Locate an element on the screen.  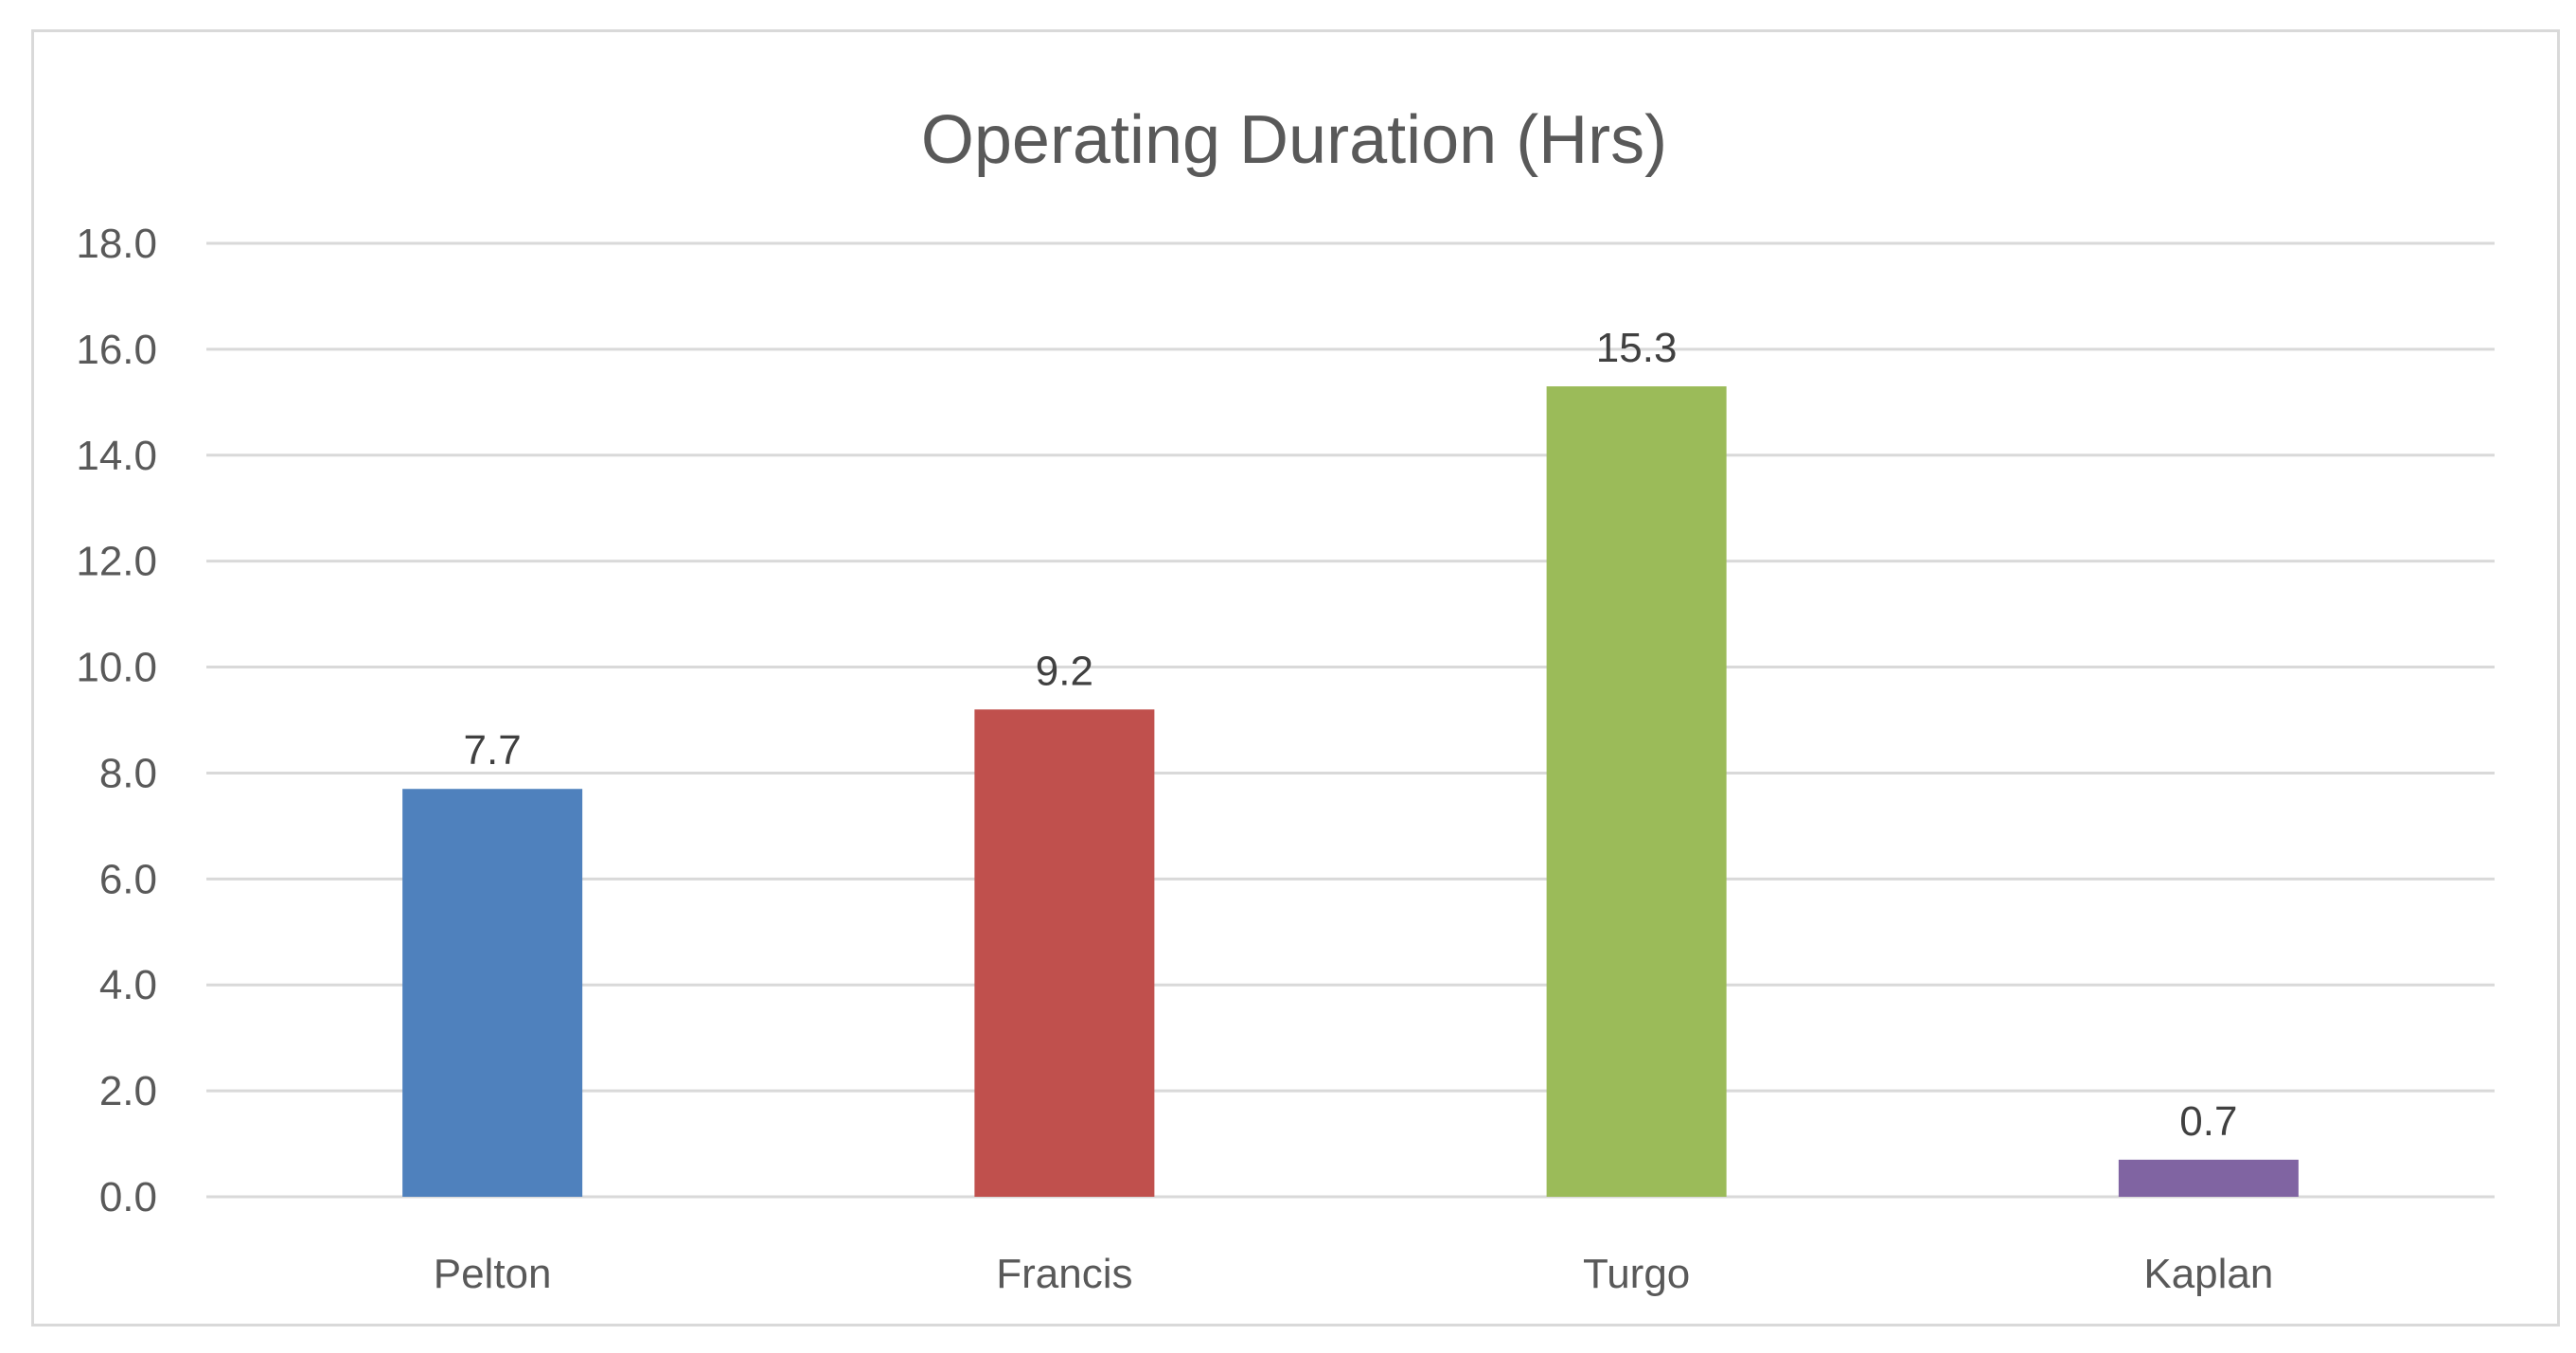
category-label-turgo: Turgo is located at coordinates (1636, 1274).